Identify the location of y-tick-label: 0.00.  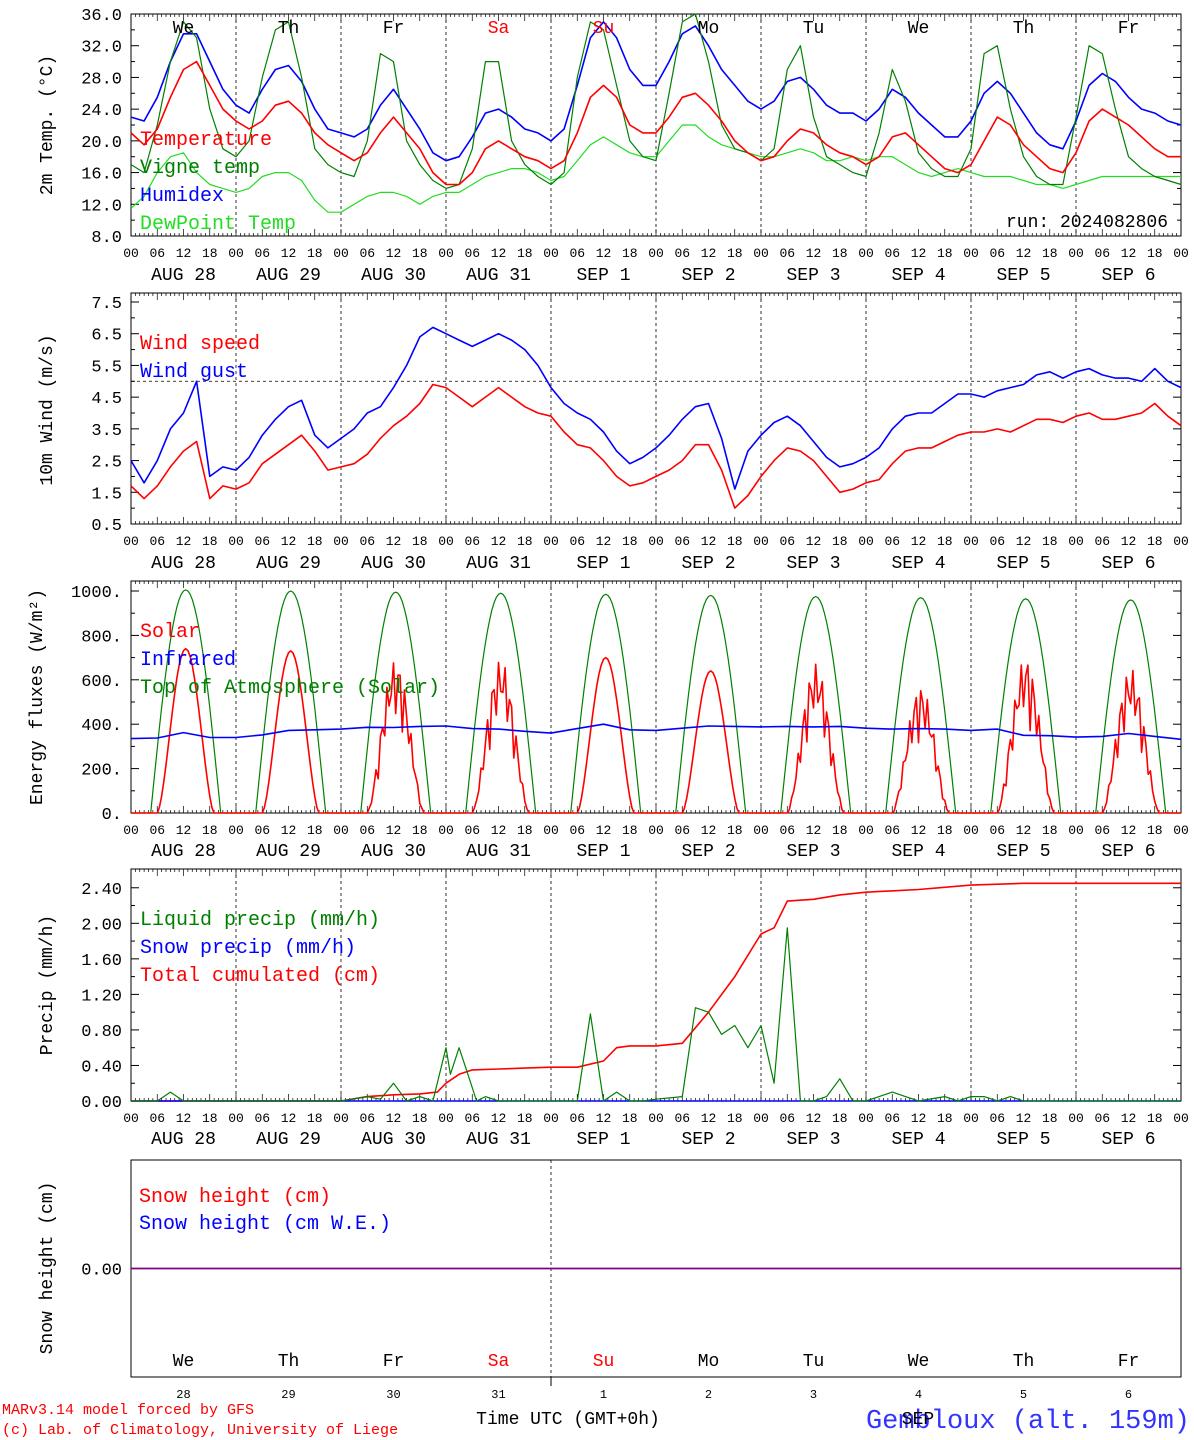
(101, 1103).